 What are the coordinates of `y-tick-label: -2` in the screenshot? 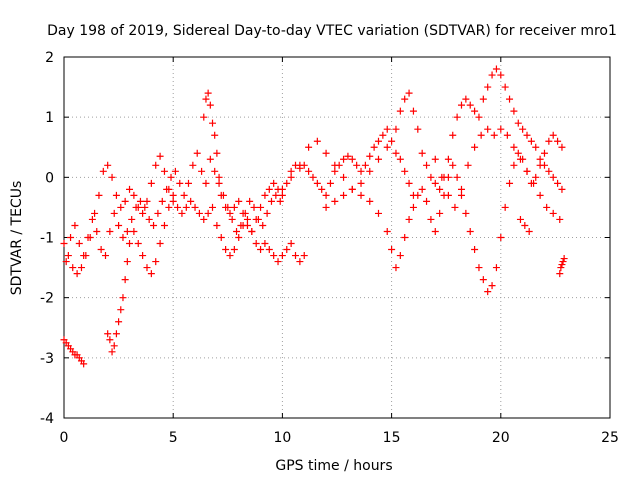 It's located at (47, 299).